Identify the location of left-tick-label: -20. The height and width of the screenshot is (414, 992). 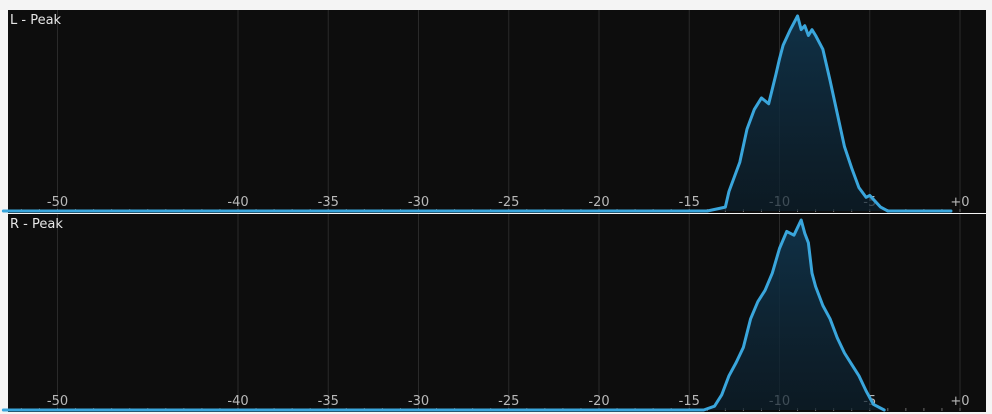
(598, 202).